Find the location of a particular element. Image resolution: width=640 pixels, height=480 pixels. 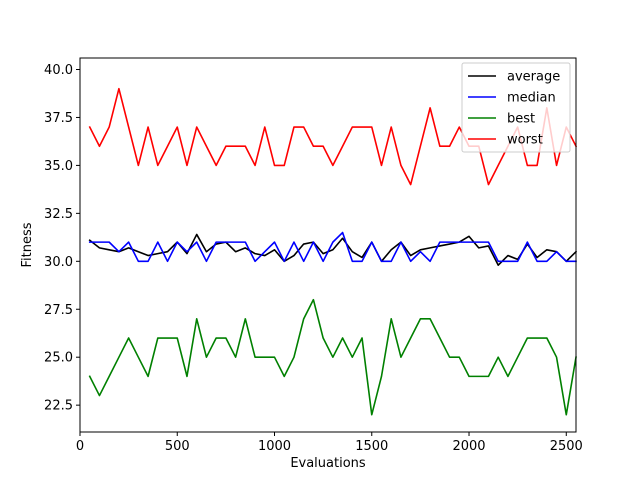

x-tick-label: 500 is located at coordinates (177, 446).